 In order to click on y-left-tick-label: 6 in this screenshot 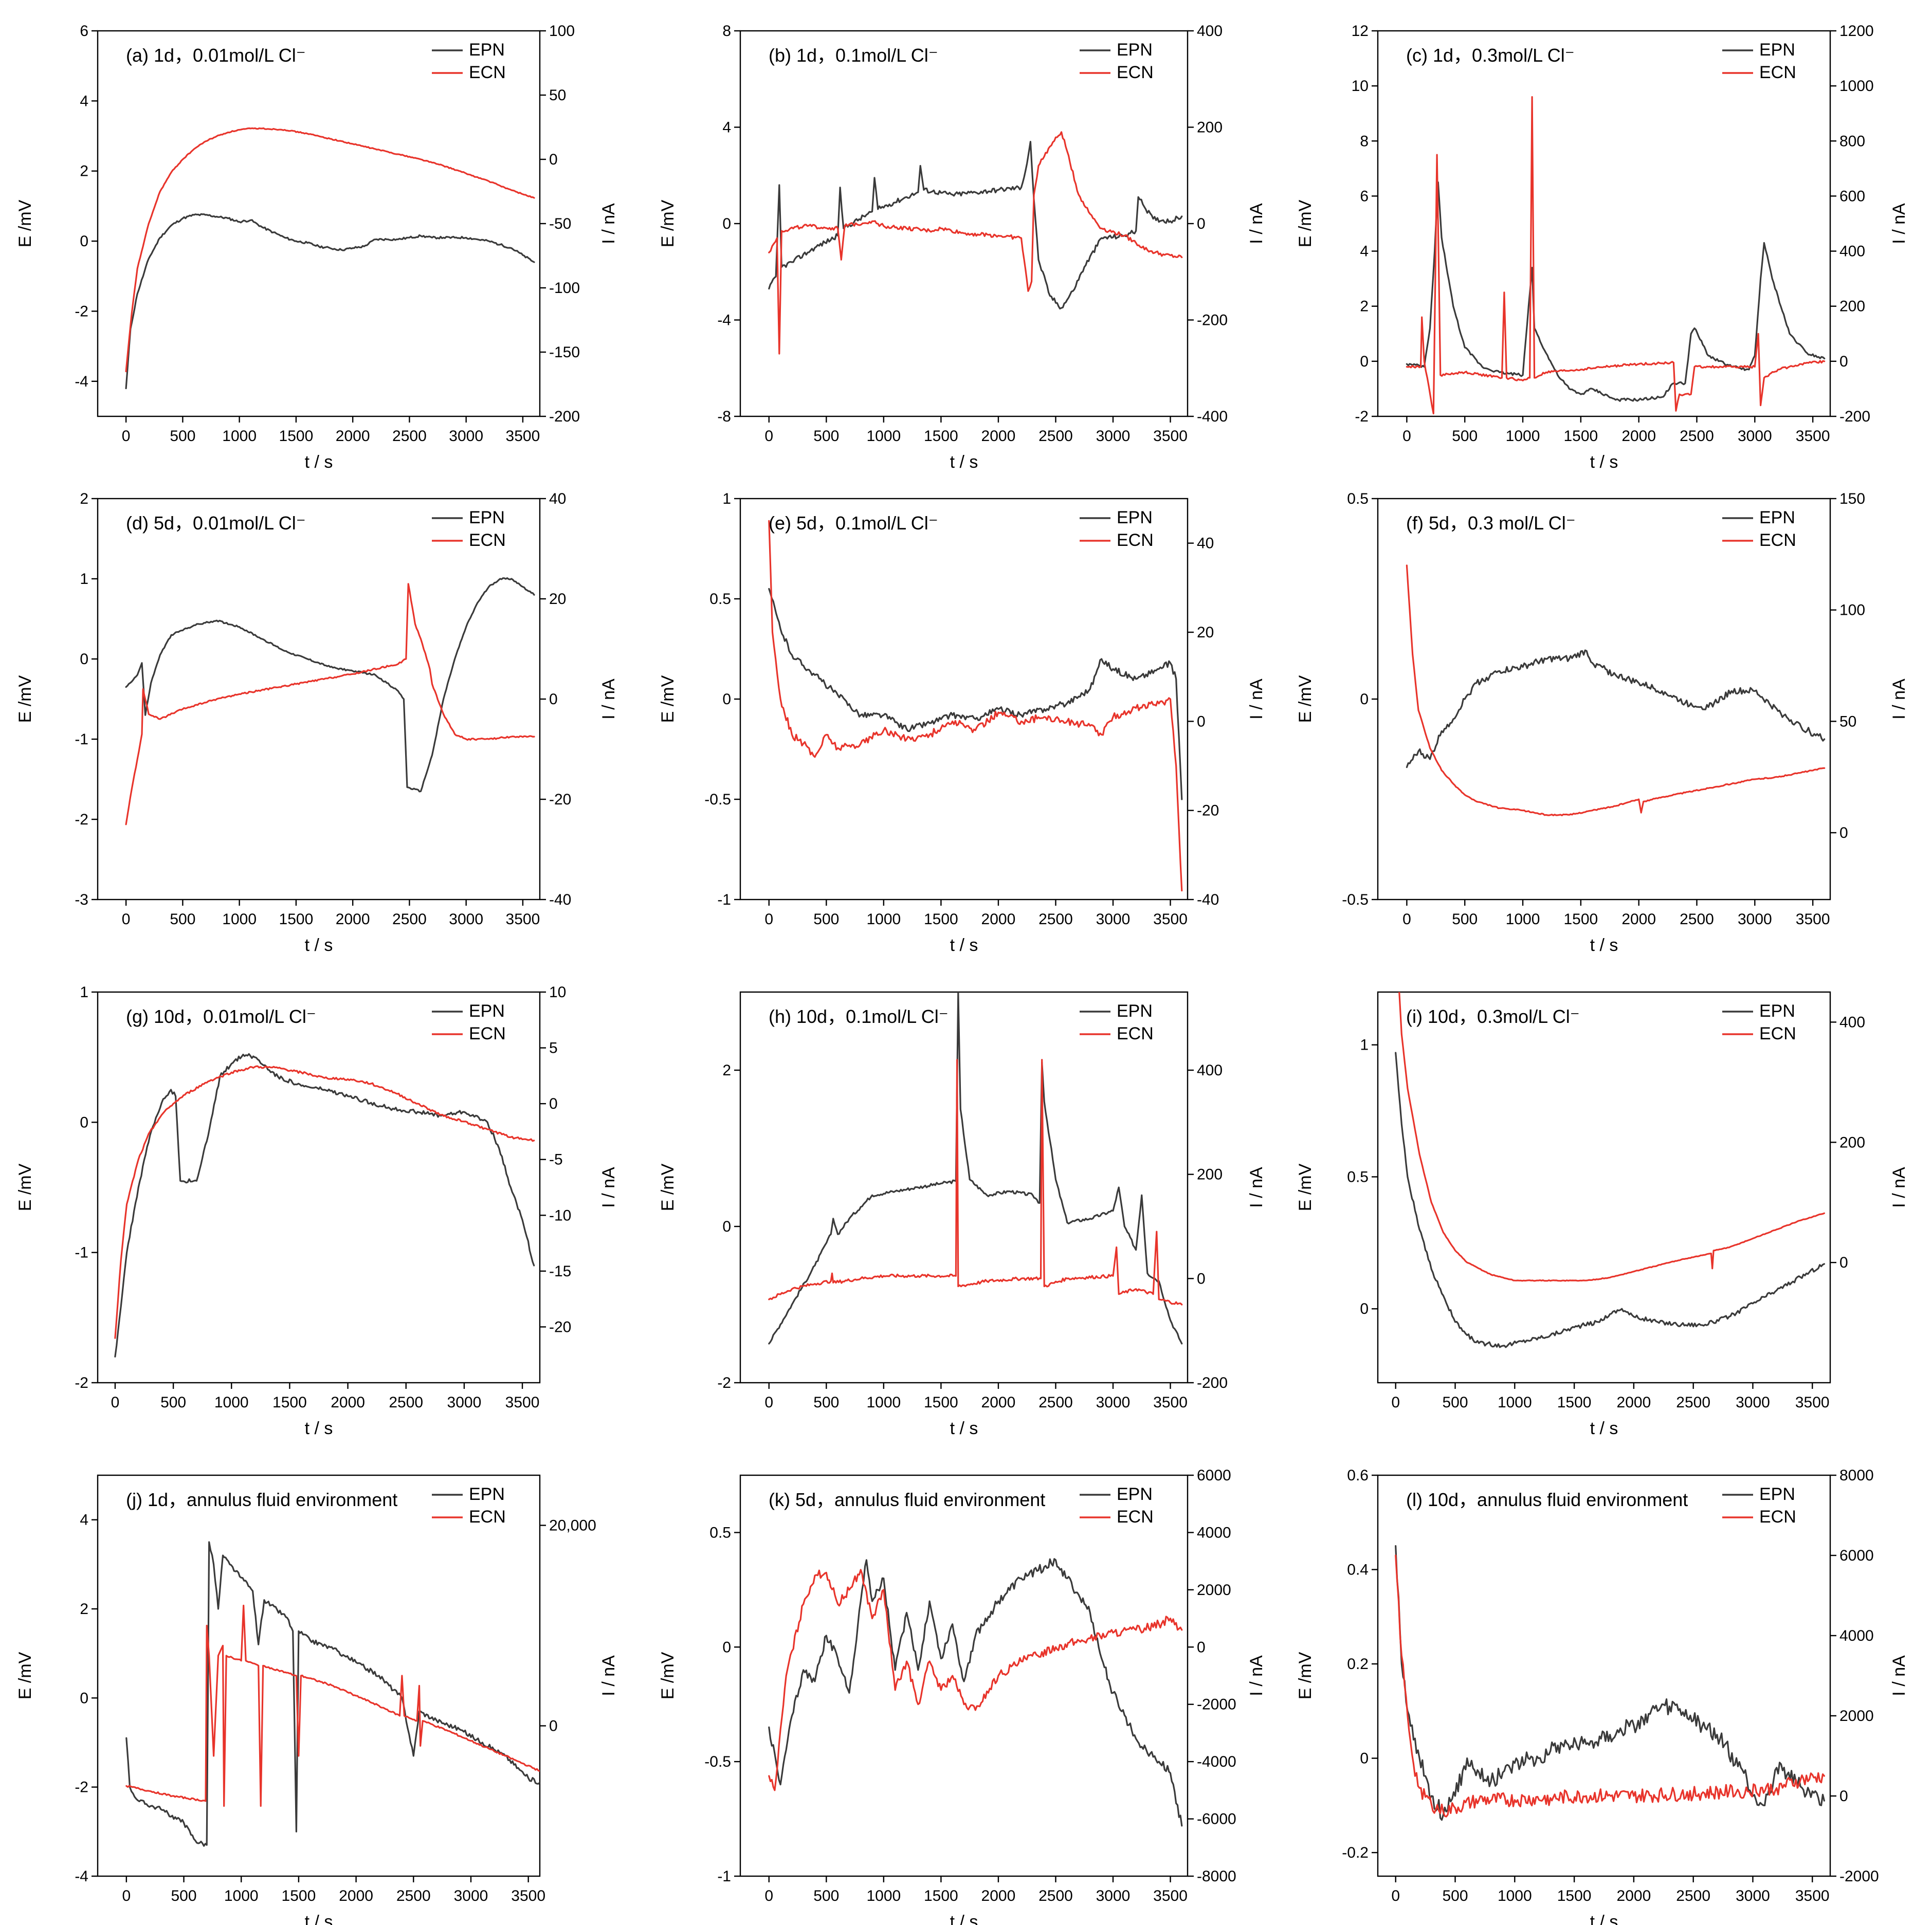, I will do `click(1364, 196)`.